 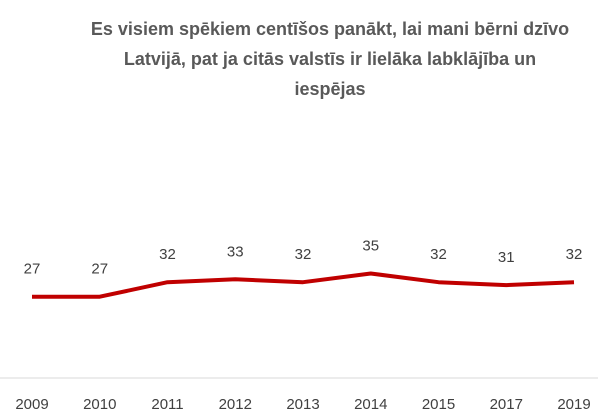 What do you see at coordinates (370, 404) in the screenshot?
I see `x-tick-label: 2014` at bounding box center [370, 404].